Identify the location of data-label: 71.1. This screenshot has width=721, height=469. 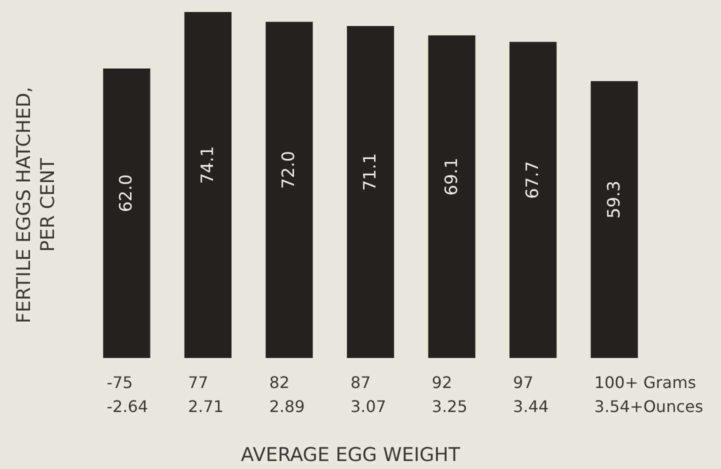
(370, 172).